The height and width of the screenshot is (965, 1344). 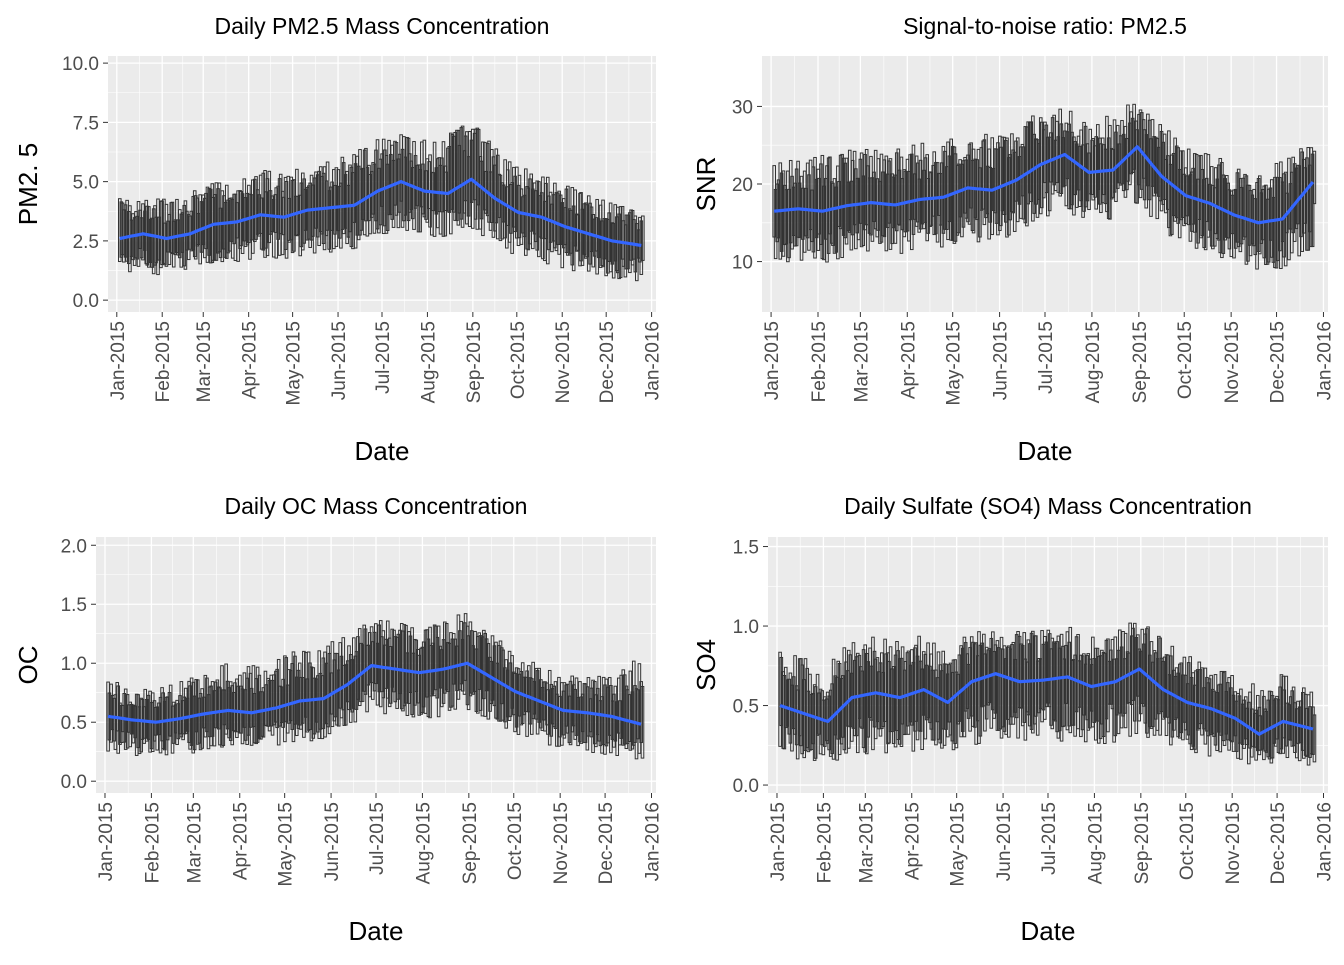 I want to click on y-tick-label: 20, so click(x=742, y=185).